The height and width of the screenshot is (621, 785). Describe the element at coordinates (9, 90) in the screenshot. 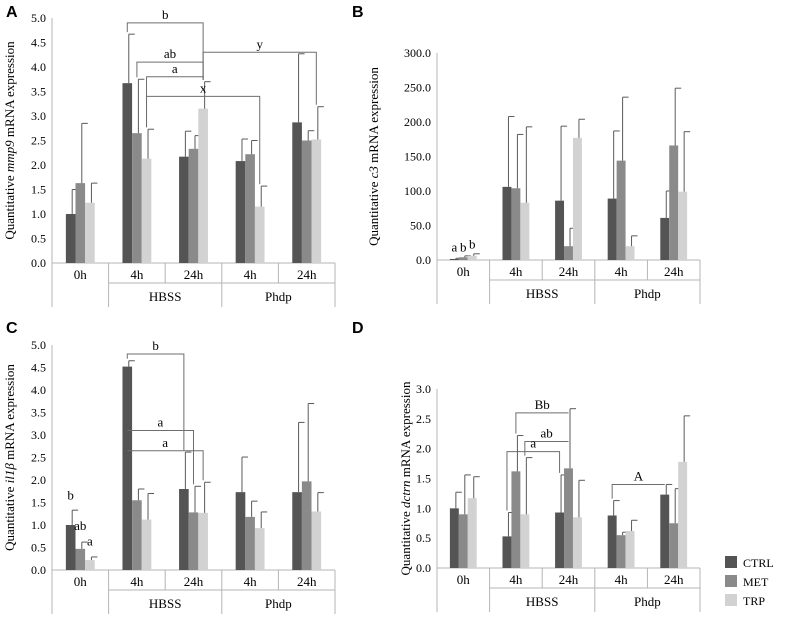

I see `panel-a-ylabel-post: mRNA expression` at that location.